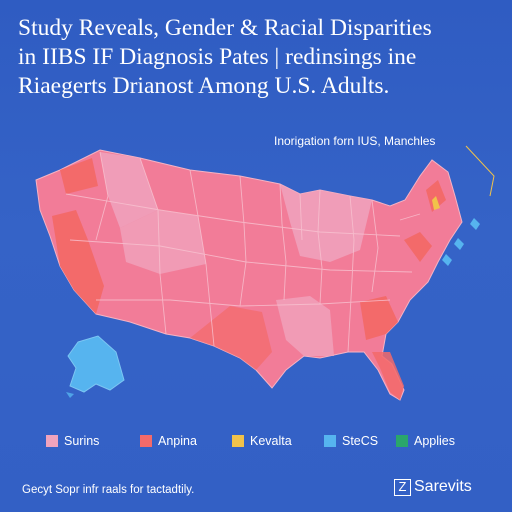 This screenshot has height=512, width=512. Describe the element at coordinates (163, 242) in the screenshot. I see `region-surins-mountain` at that location.